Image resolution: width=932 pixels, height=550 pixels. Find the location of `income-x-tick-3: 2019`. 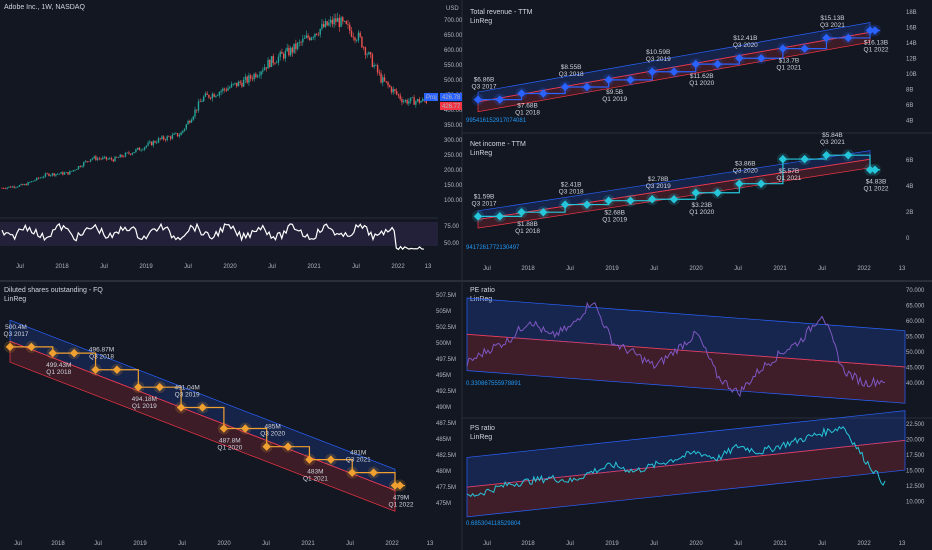

income-x-tick-3: 2019 is located at coordinates (612, 269).